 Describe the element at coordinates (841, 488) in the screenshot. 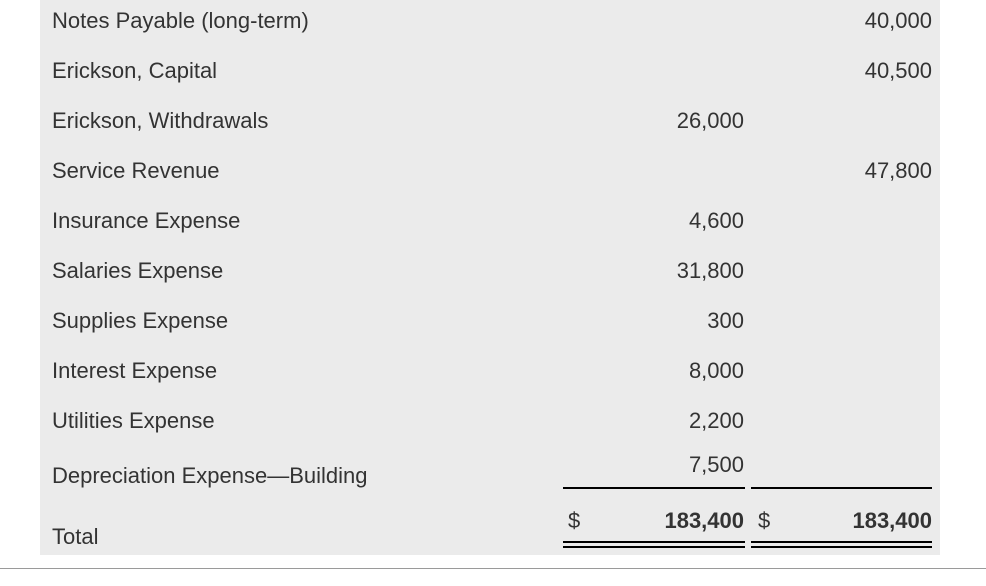

I see `credit-subtotal-rule` at that location.